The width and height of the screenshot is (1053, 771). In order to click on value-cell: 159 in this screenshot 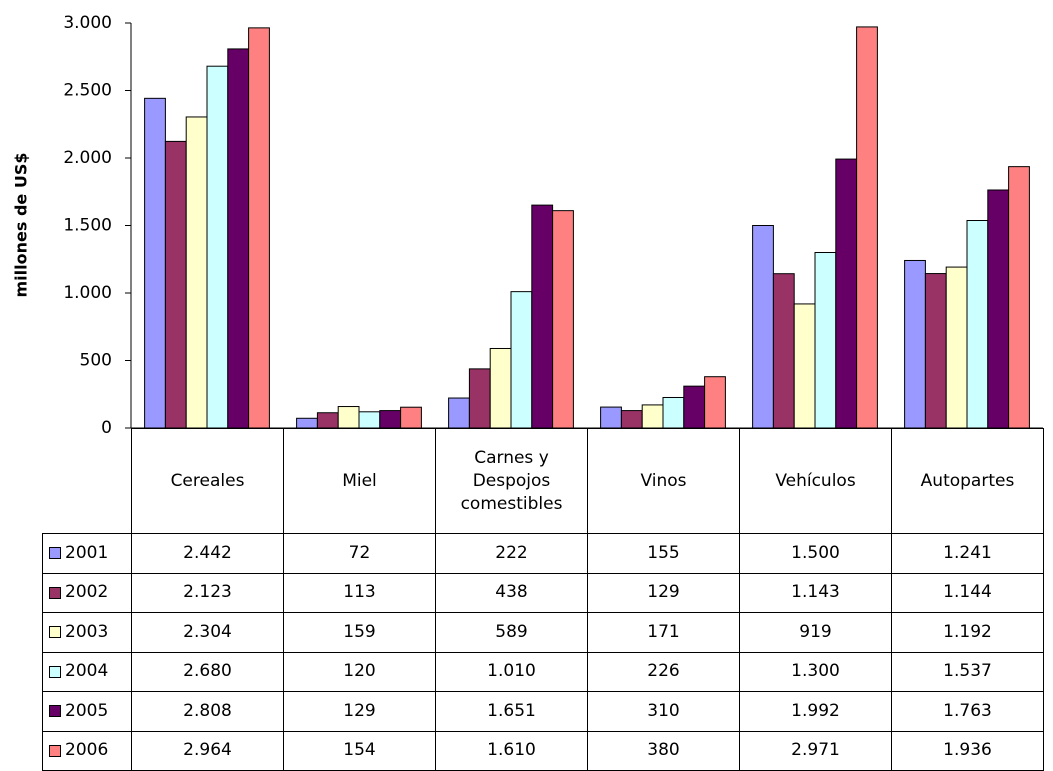, I will do `click(359, 632)`.